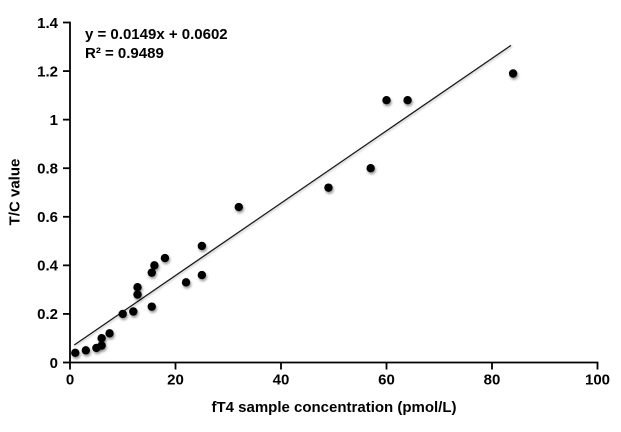 This screenshot has height=432, width=621. Describe the element at coordinates (54, 363) in the screenshot. I see `y-tick-label: 0` at that location.